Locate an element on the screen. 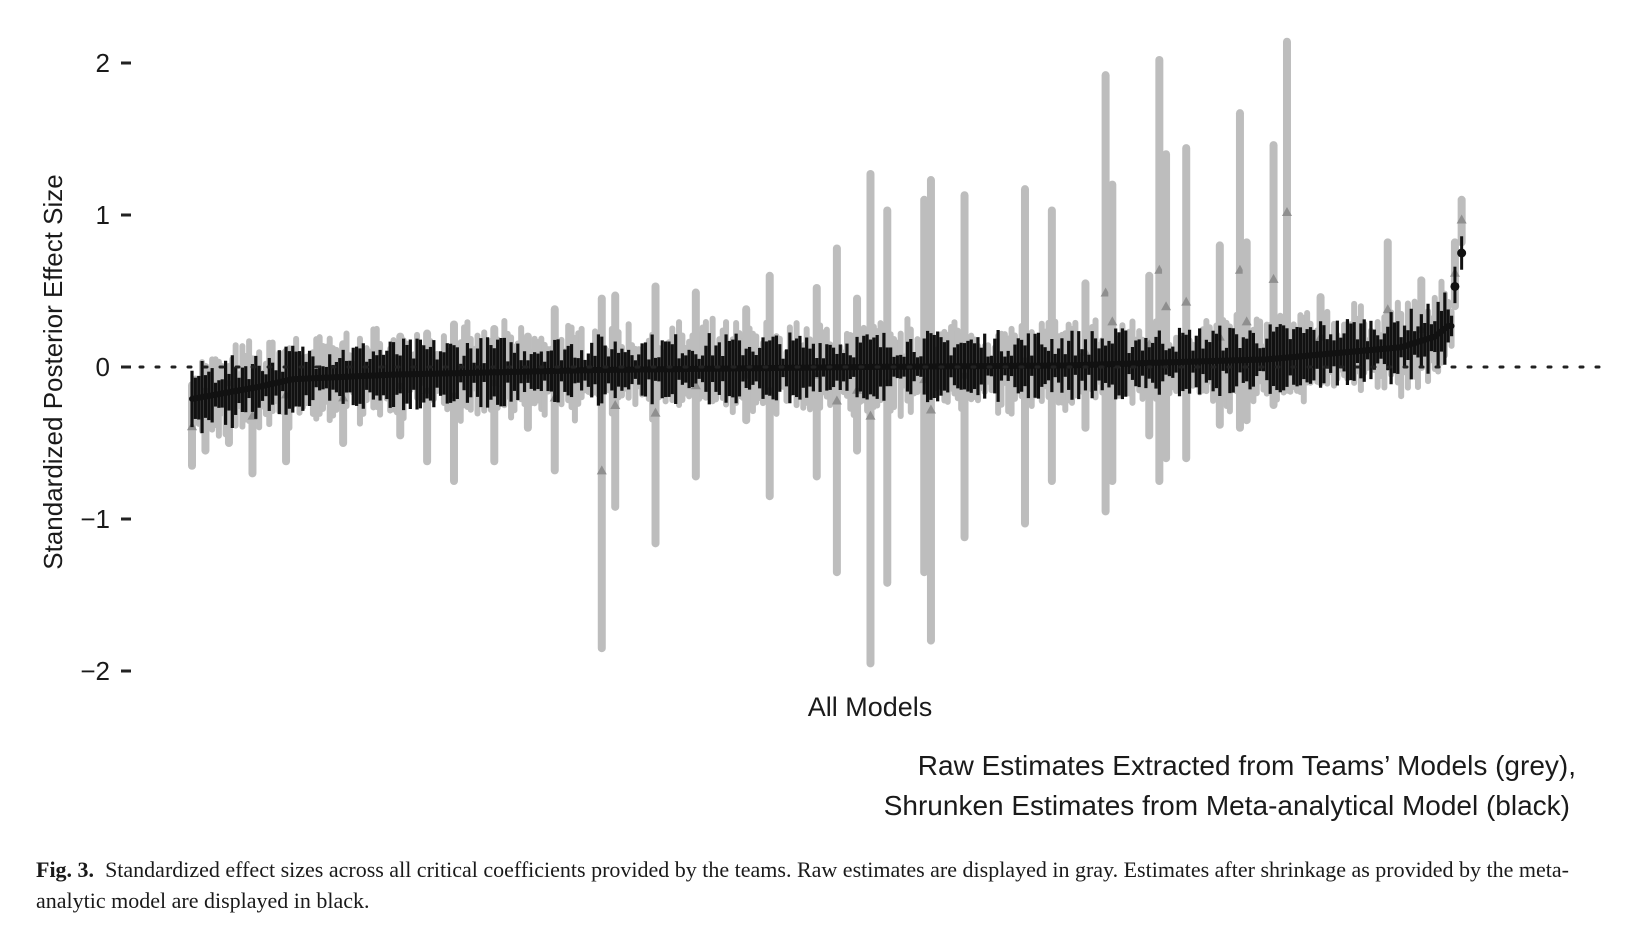 The height and width of the screenshot is (934, 1632). y-tick-label: −1 is located at coordinates (95, 519).